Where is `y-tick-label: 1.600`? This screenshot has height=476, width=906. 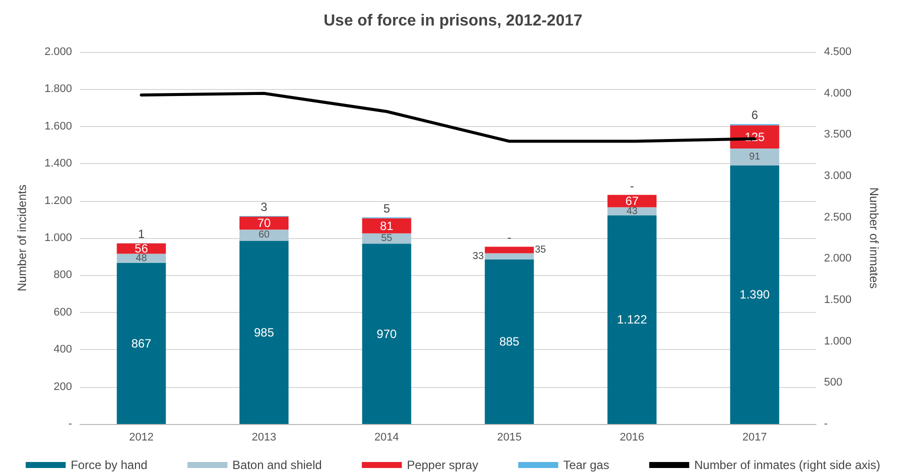 y-tick-label: 1.600 is located at coordinates (58, 126).